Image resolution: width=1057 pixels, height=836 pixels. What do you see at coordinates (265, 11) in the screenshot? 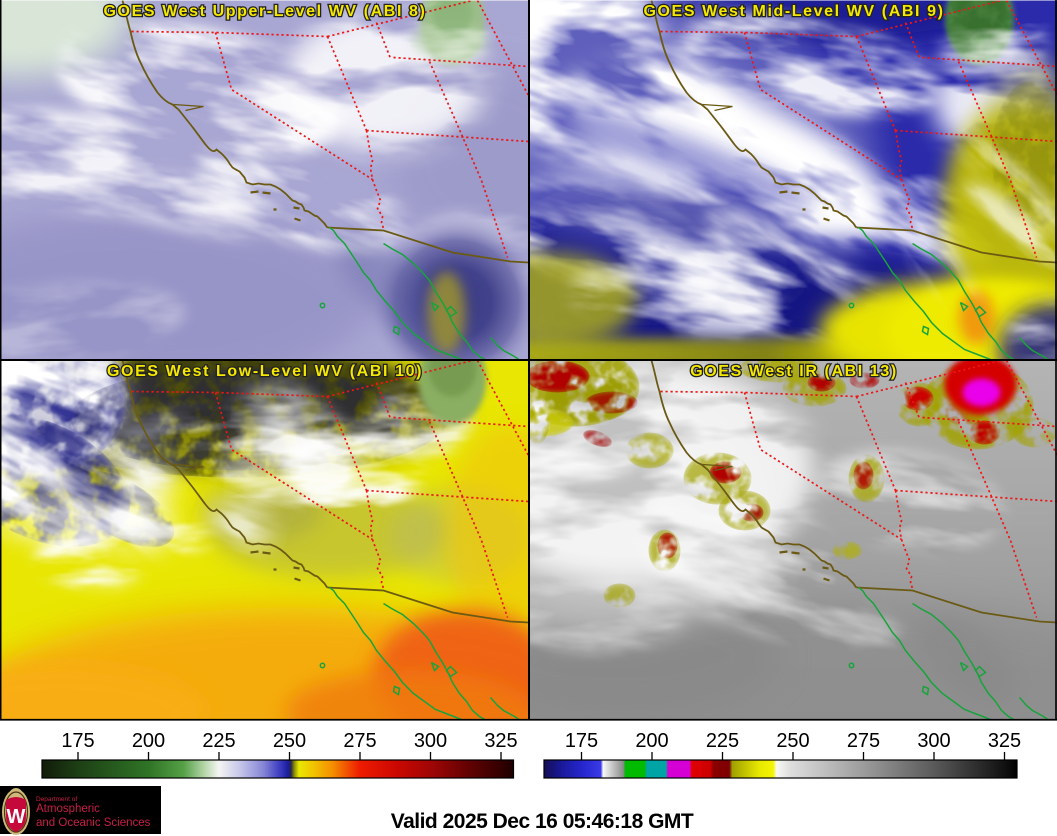
I see `svg-text:GOES West Upper-Level WV (ABI: GOES West Upper-Level WV (ABI 8)` at bounding box center [265, 11].